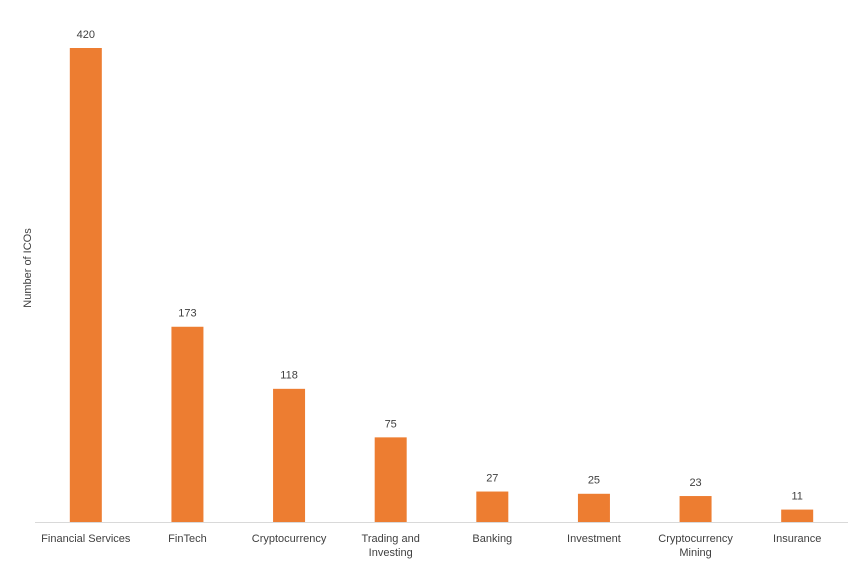 This screenshot has height=570, width=864. Describe the element at coordinates (390, 546) in the screenshot. I see `x-tick-label: Trading and Investing` at that location.